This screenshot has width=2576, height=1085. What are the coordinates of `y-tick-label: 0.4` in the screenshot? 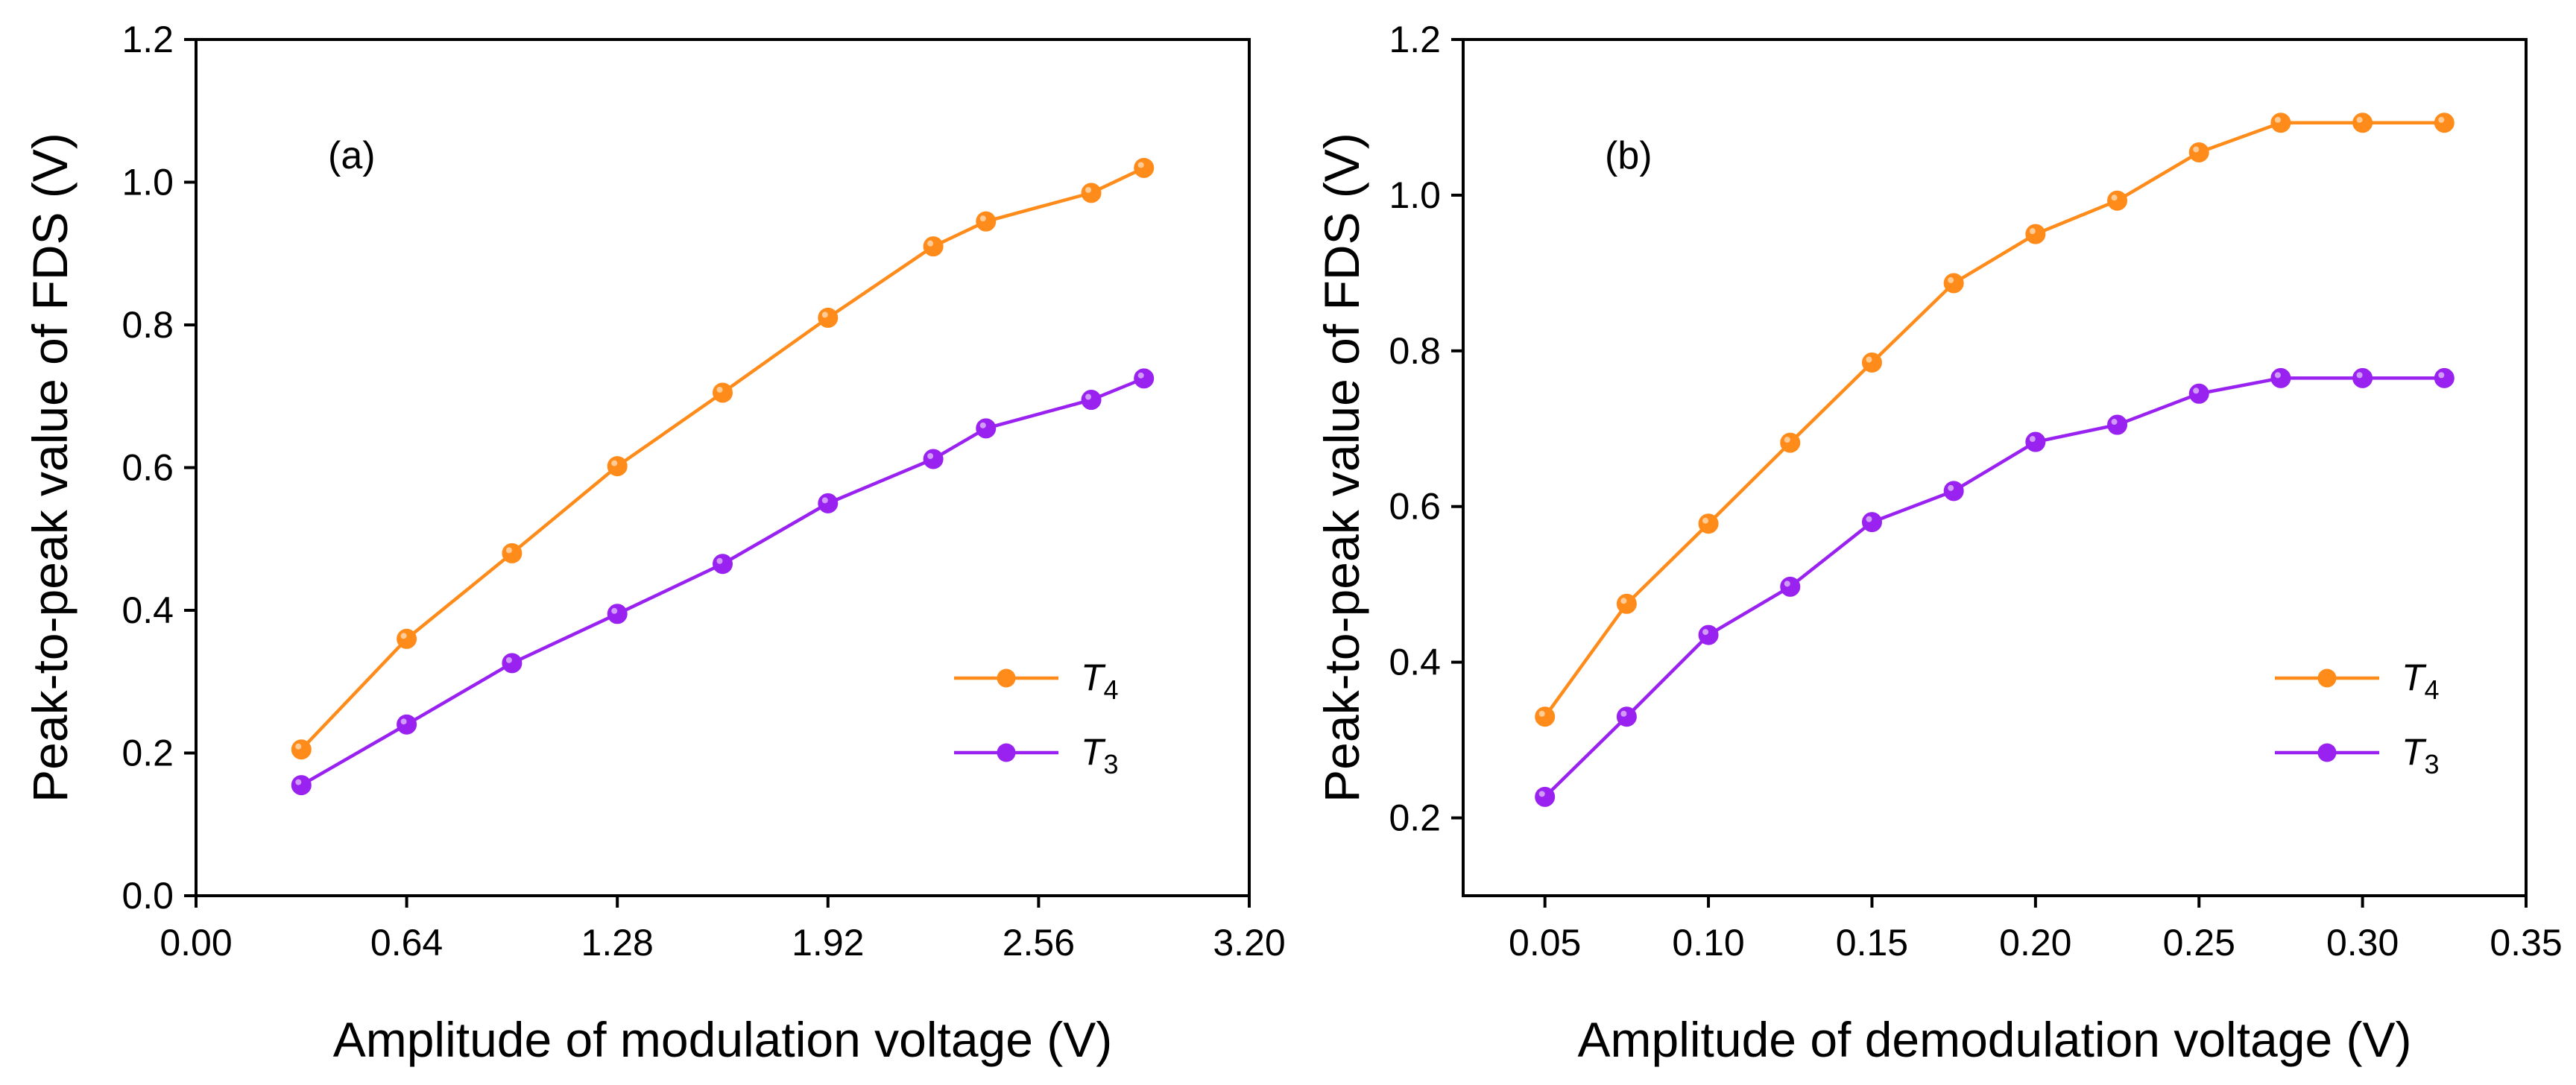 It's located at (1415, 663).